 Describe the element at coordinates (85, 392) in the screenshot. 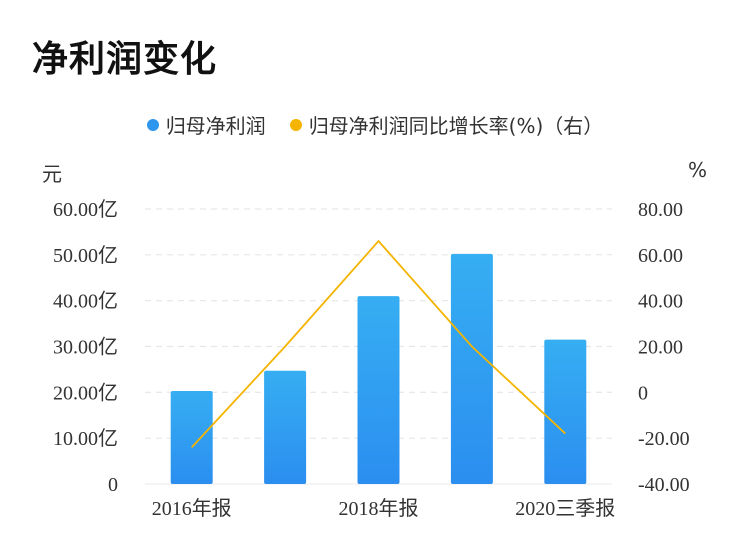

I see `y-left-tick-label: 20.00亿` at that location.